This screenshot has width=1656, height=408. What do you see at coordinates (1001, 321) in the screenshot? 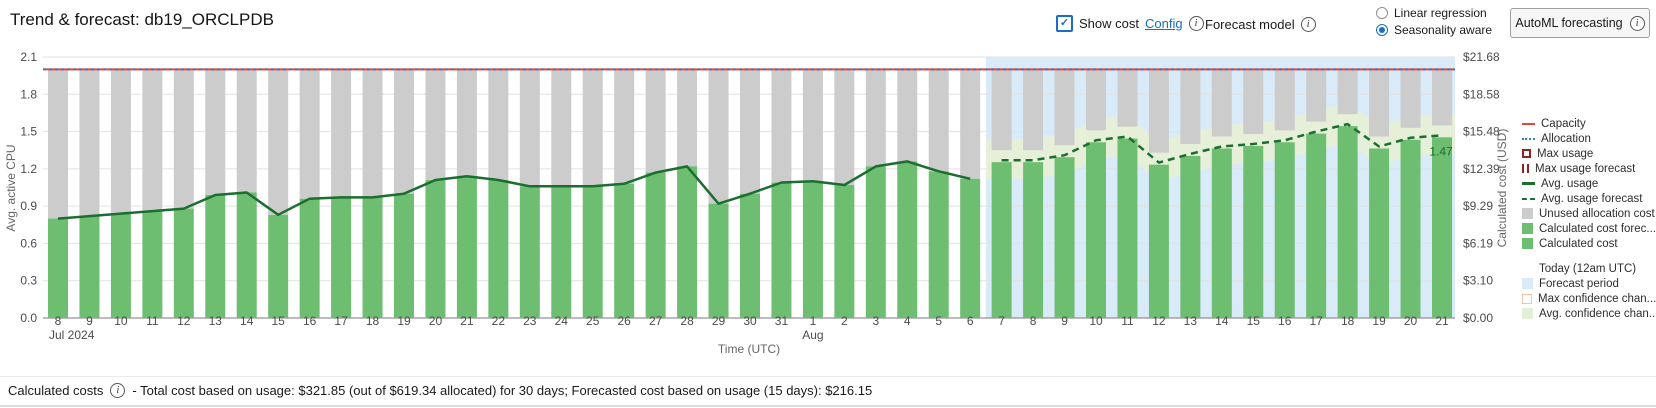
I see `svg-text: 7` at bounding box center [1001, 321].